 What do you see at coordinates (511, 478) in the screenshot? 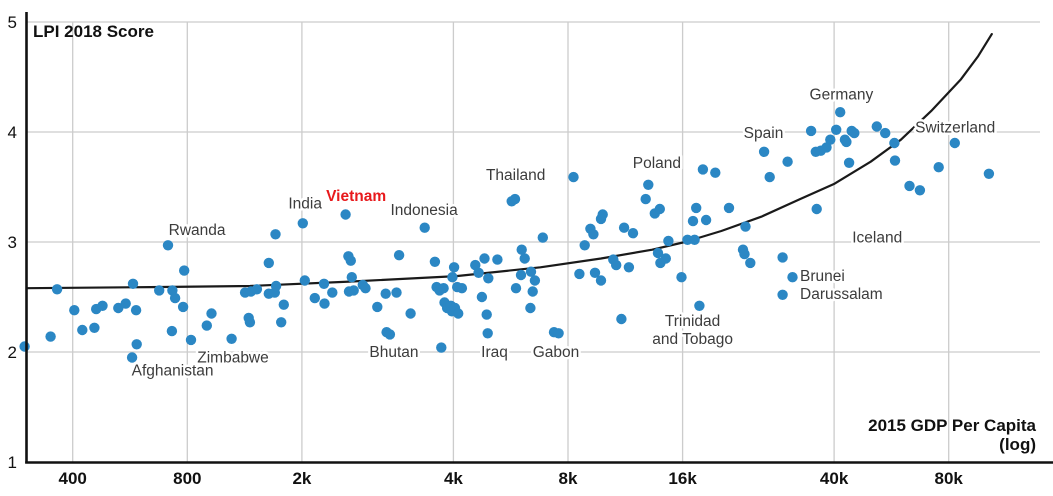
I see `x-axis-tick-labels: 400 800 2k 4k 8k 16k 40k 80k` at bounding box center [511, 478].